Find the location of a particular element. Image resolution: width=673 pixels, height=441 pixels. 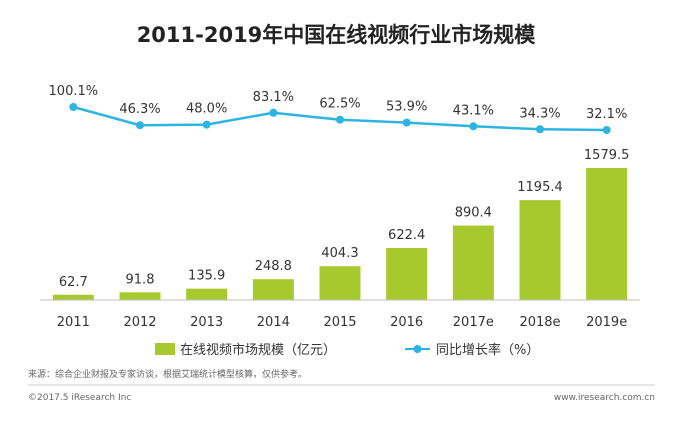

x-tick-2018e: 2018e is located at coordinates (539, 322).